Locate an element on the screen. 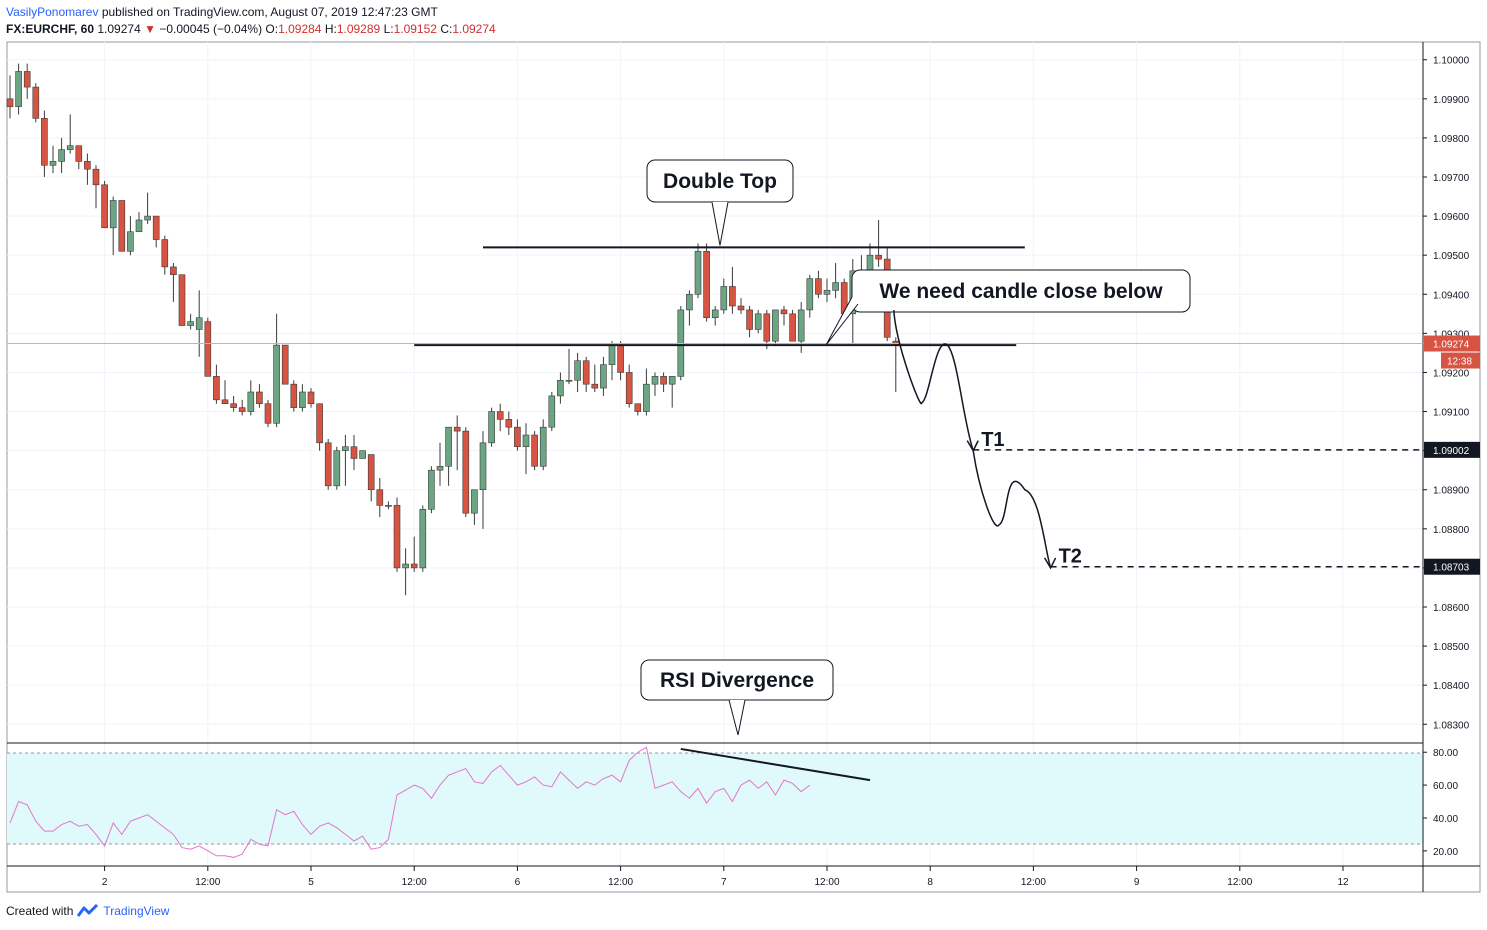  rsi-line is located at coordinates (410, 802).